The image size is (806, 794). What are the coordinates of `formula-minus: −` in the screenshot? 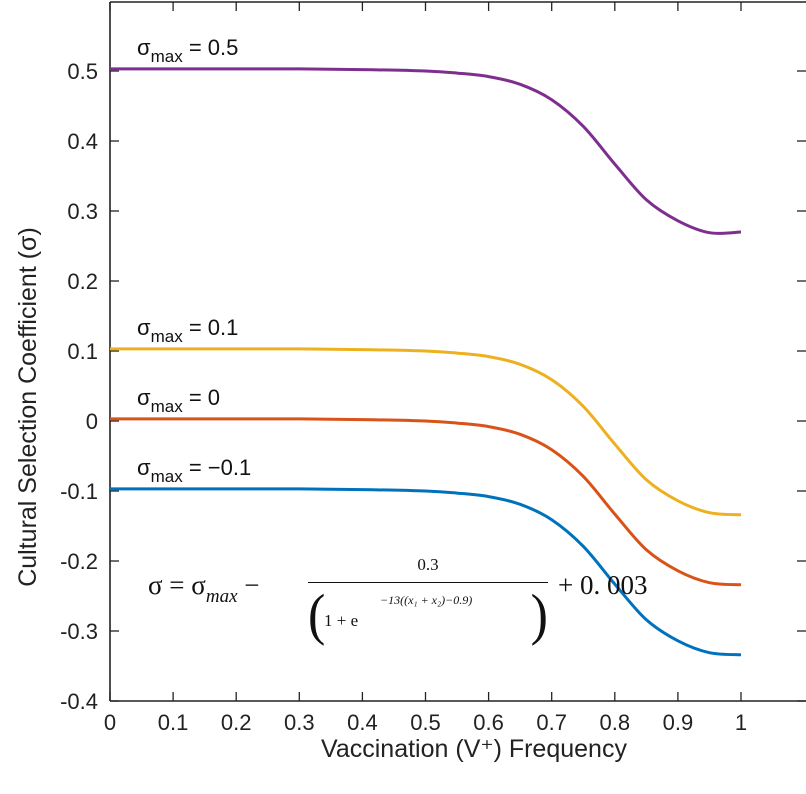 It's located at (248, 585).